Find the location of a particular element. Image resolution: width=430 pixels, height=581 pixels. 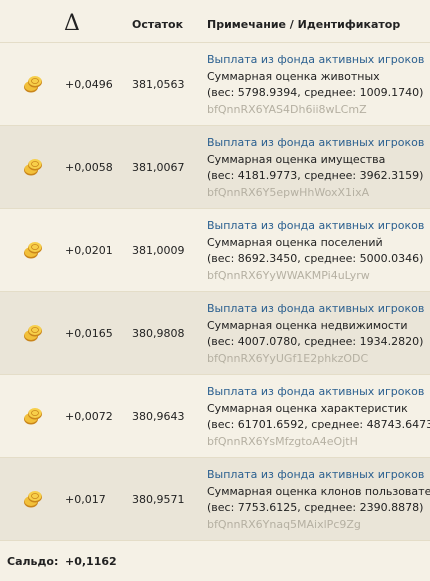

transaction-id: bfQnnRX6YyWWAKMPi4uLyrw is located at coordinates (288, 275).